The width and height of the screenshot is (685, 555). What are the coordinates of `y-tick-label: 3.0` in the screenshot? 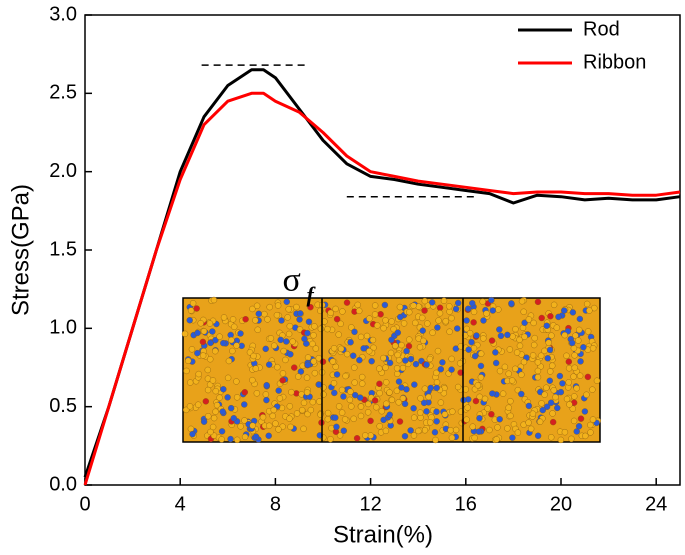 It's located at (63, 14).